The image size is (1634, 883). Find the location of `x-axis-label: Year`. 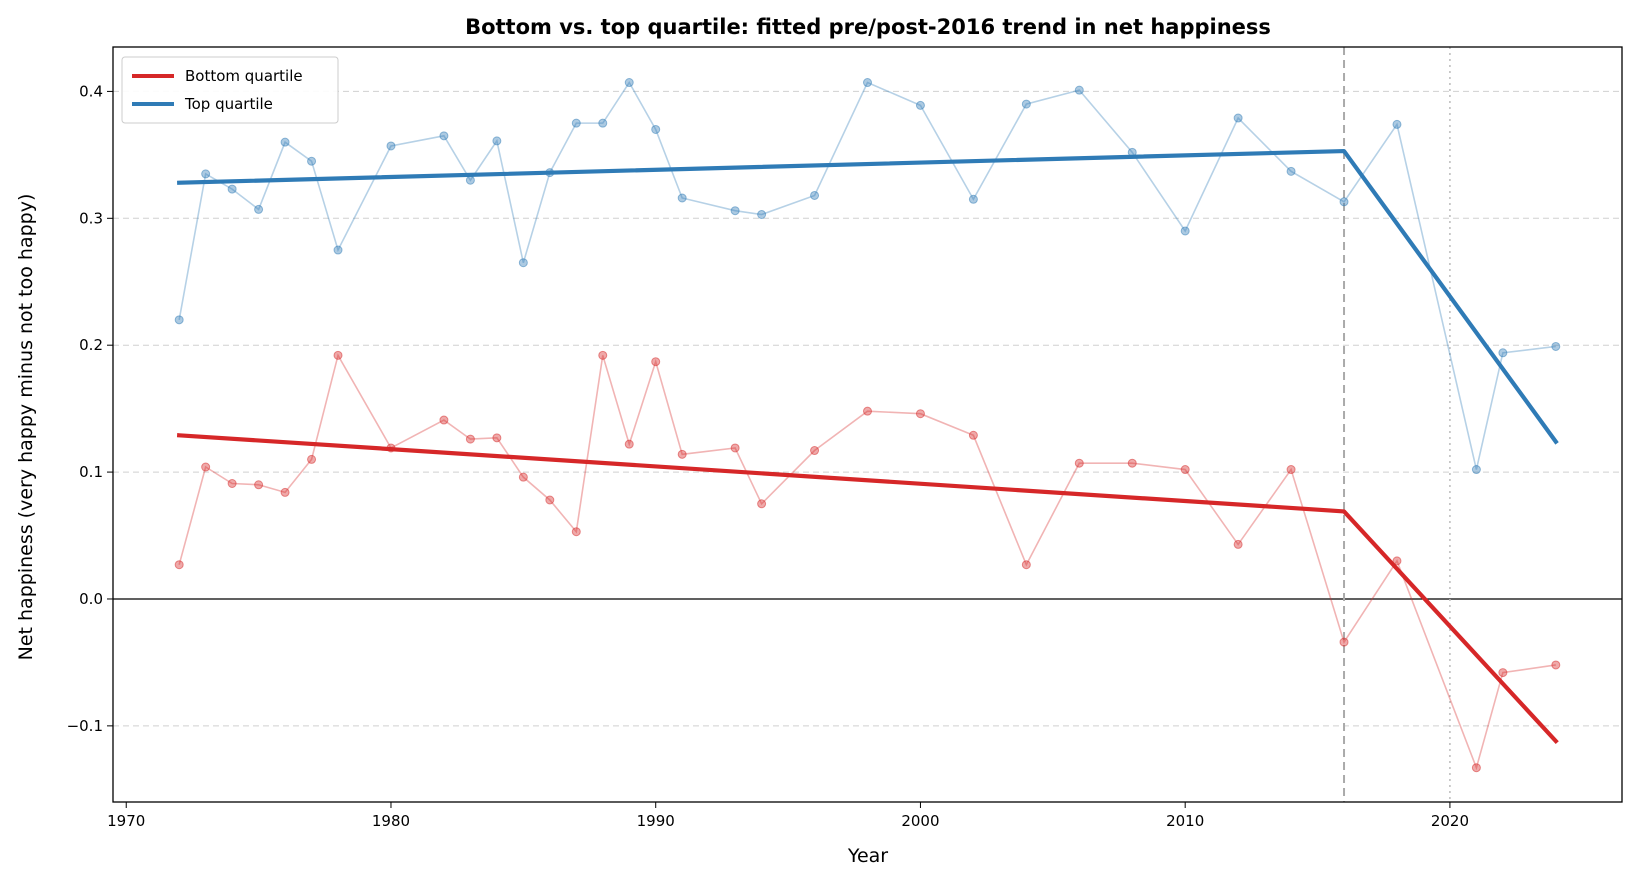

x-axis-label: Year is located at coordinates (867, 856).